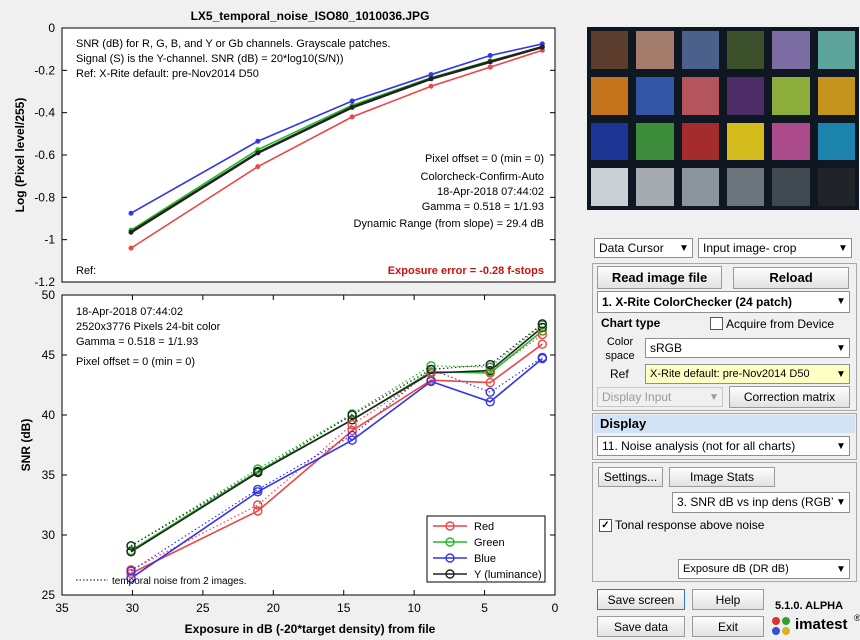 This screenshot has width=860, height=640. I want to click on plot-type-value: 3. SNR dB vs inp dens (RGBY), so click(760, 502).